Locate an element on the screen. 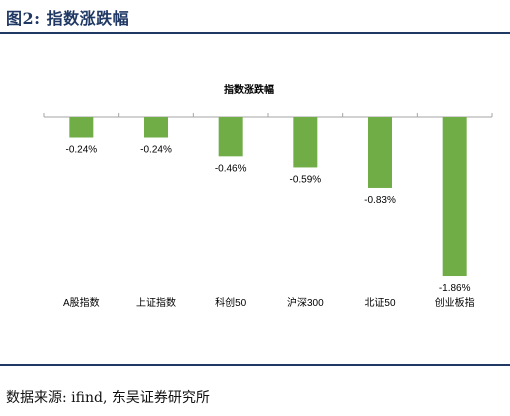 Image resolution: width=510 pixels, height=416 pixels. bottom-rule is located at coordinates (255, 365).